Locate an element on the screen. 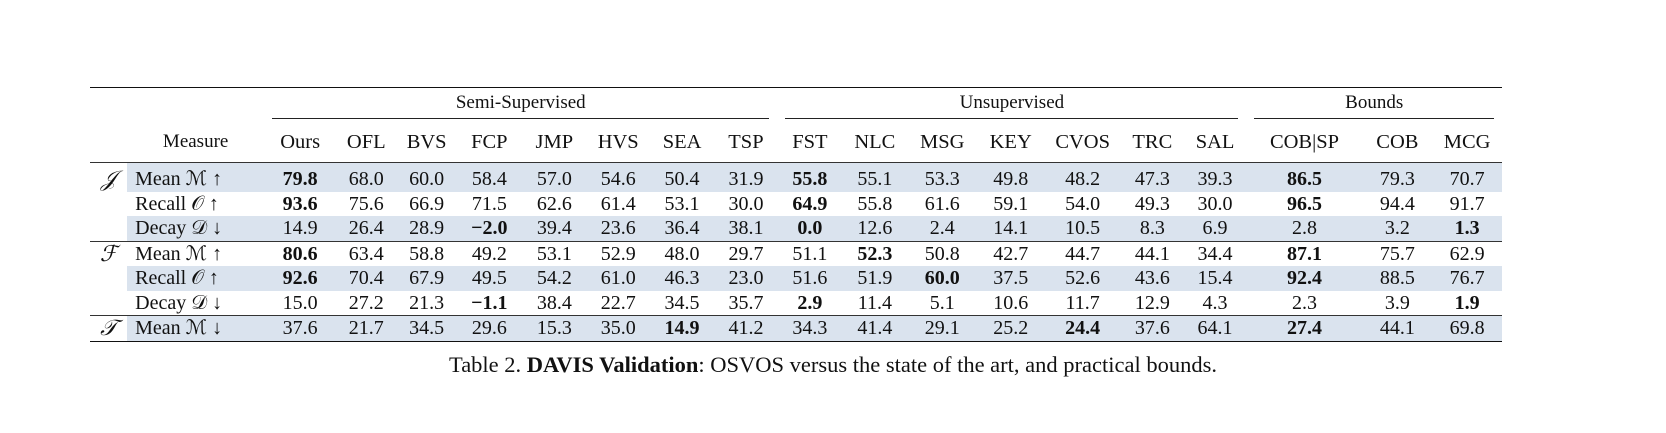 The width and height of the screenshot is (1666, 433). table-cell: 11.7 is located at coordinates (1082, 302).